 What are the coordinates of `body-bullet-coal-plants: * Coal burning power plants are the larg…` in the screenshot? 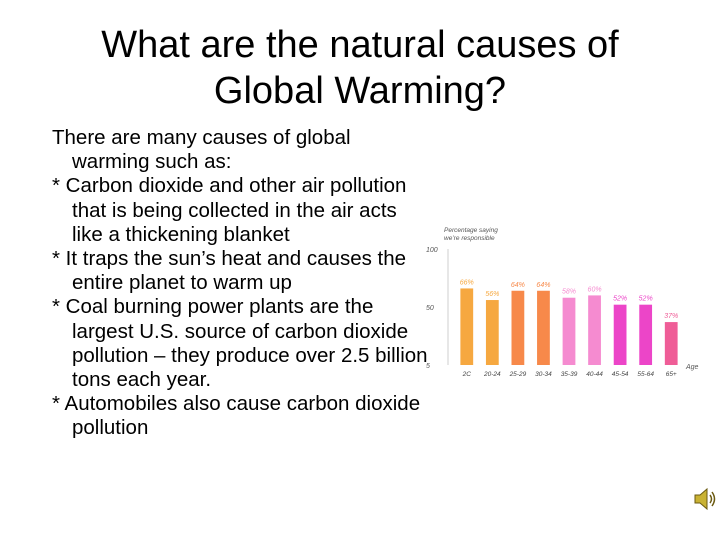 It's located at (240, 343).